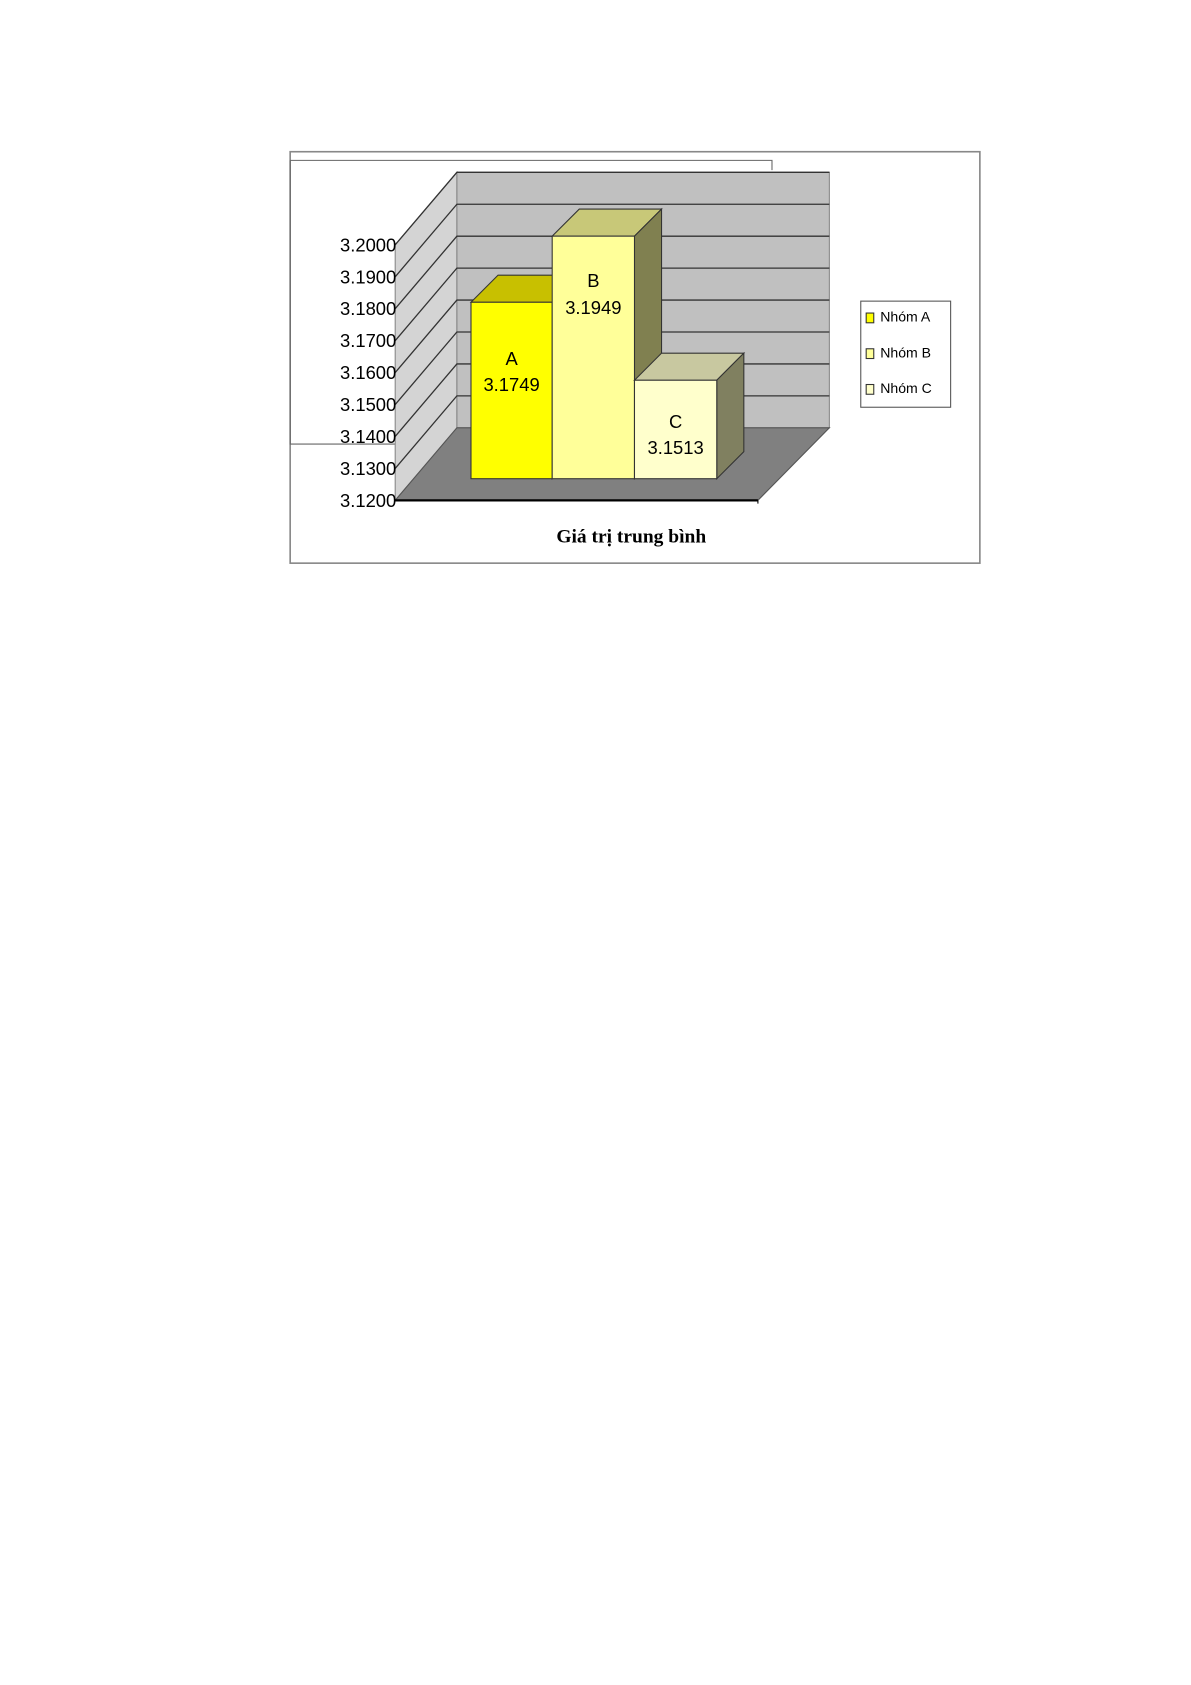  I want to click on plot-area-frame-left, so click(342, 302).